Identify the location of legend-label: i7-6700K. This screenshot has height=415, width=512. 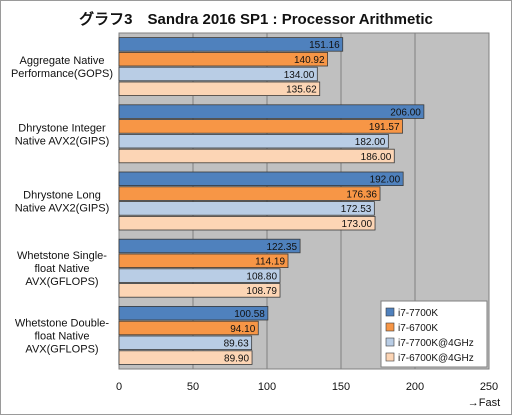
(418, 328).